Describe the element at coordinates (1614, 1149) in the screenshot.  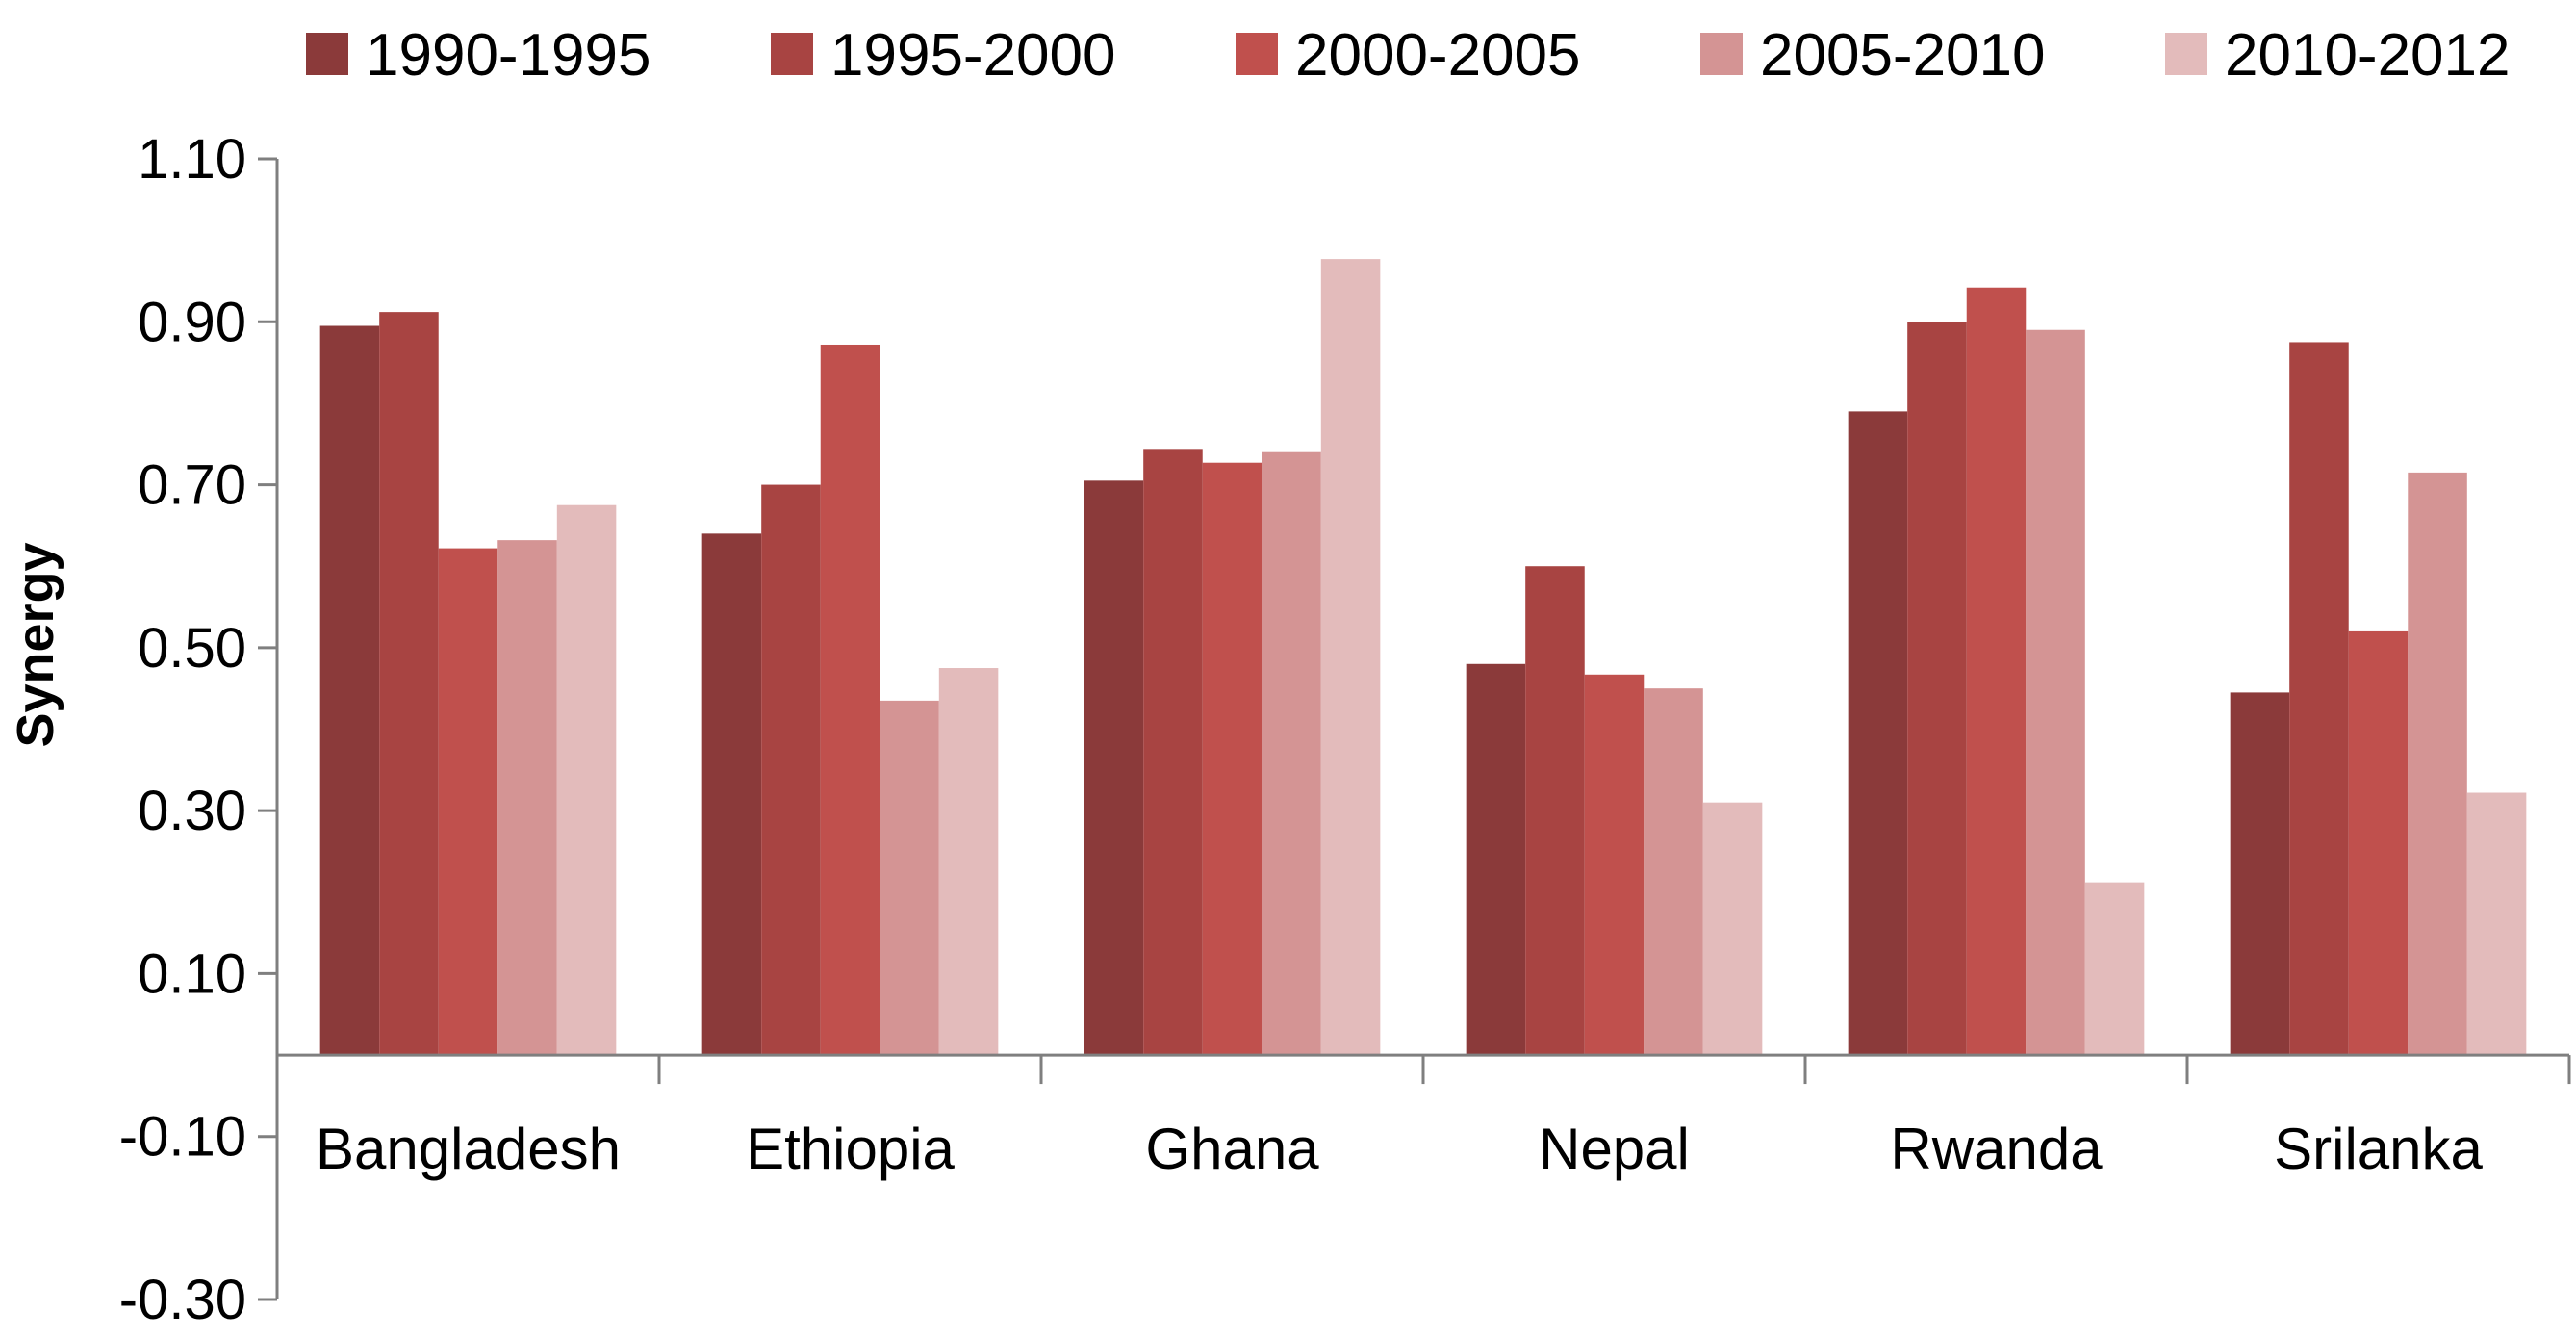
I see `x-tick-label: Nepal` at that location.